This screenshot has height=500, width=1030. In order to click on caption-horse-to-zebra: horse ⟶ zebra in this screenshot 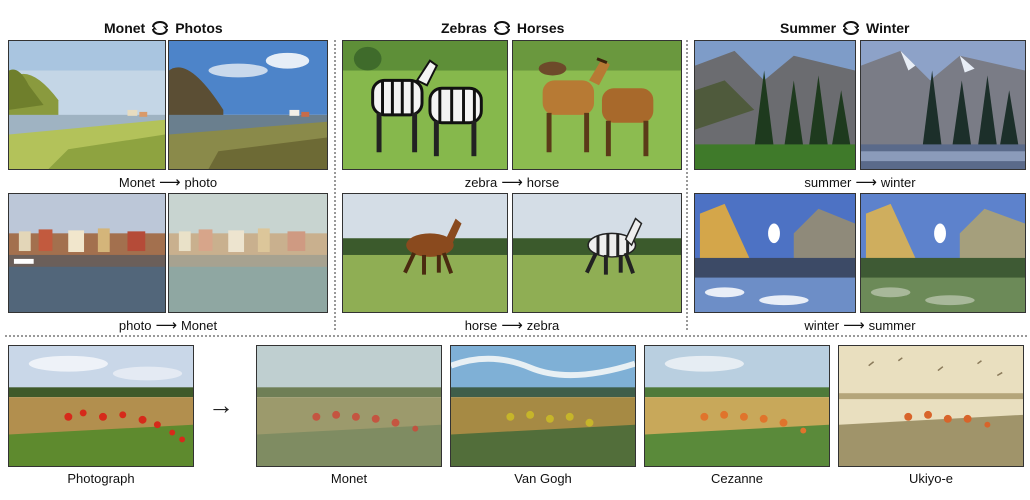, I will do `click(512, 325)`.